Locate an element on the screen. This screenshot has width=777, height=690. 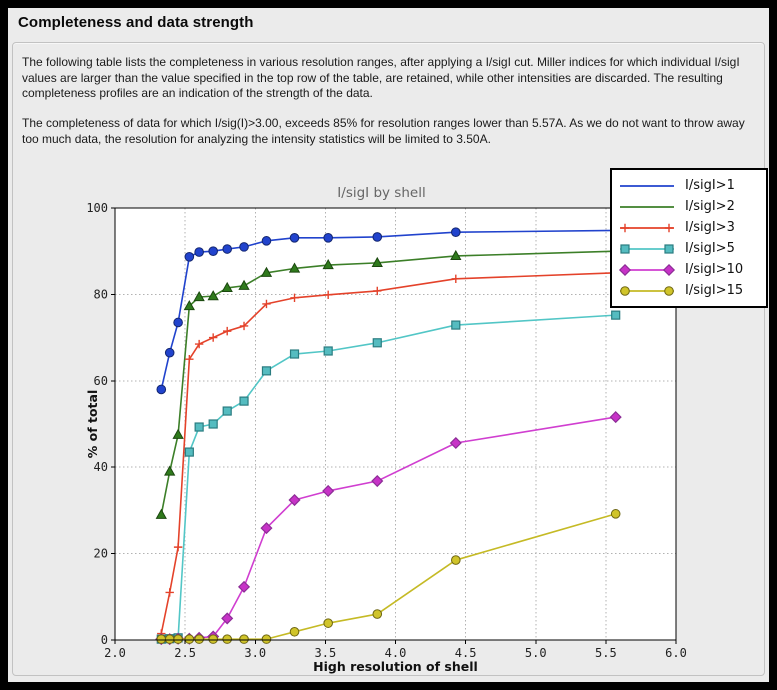
legend-entry-i-sigi-10: I/sigI>10 is located at coordinates (691, 269).